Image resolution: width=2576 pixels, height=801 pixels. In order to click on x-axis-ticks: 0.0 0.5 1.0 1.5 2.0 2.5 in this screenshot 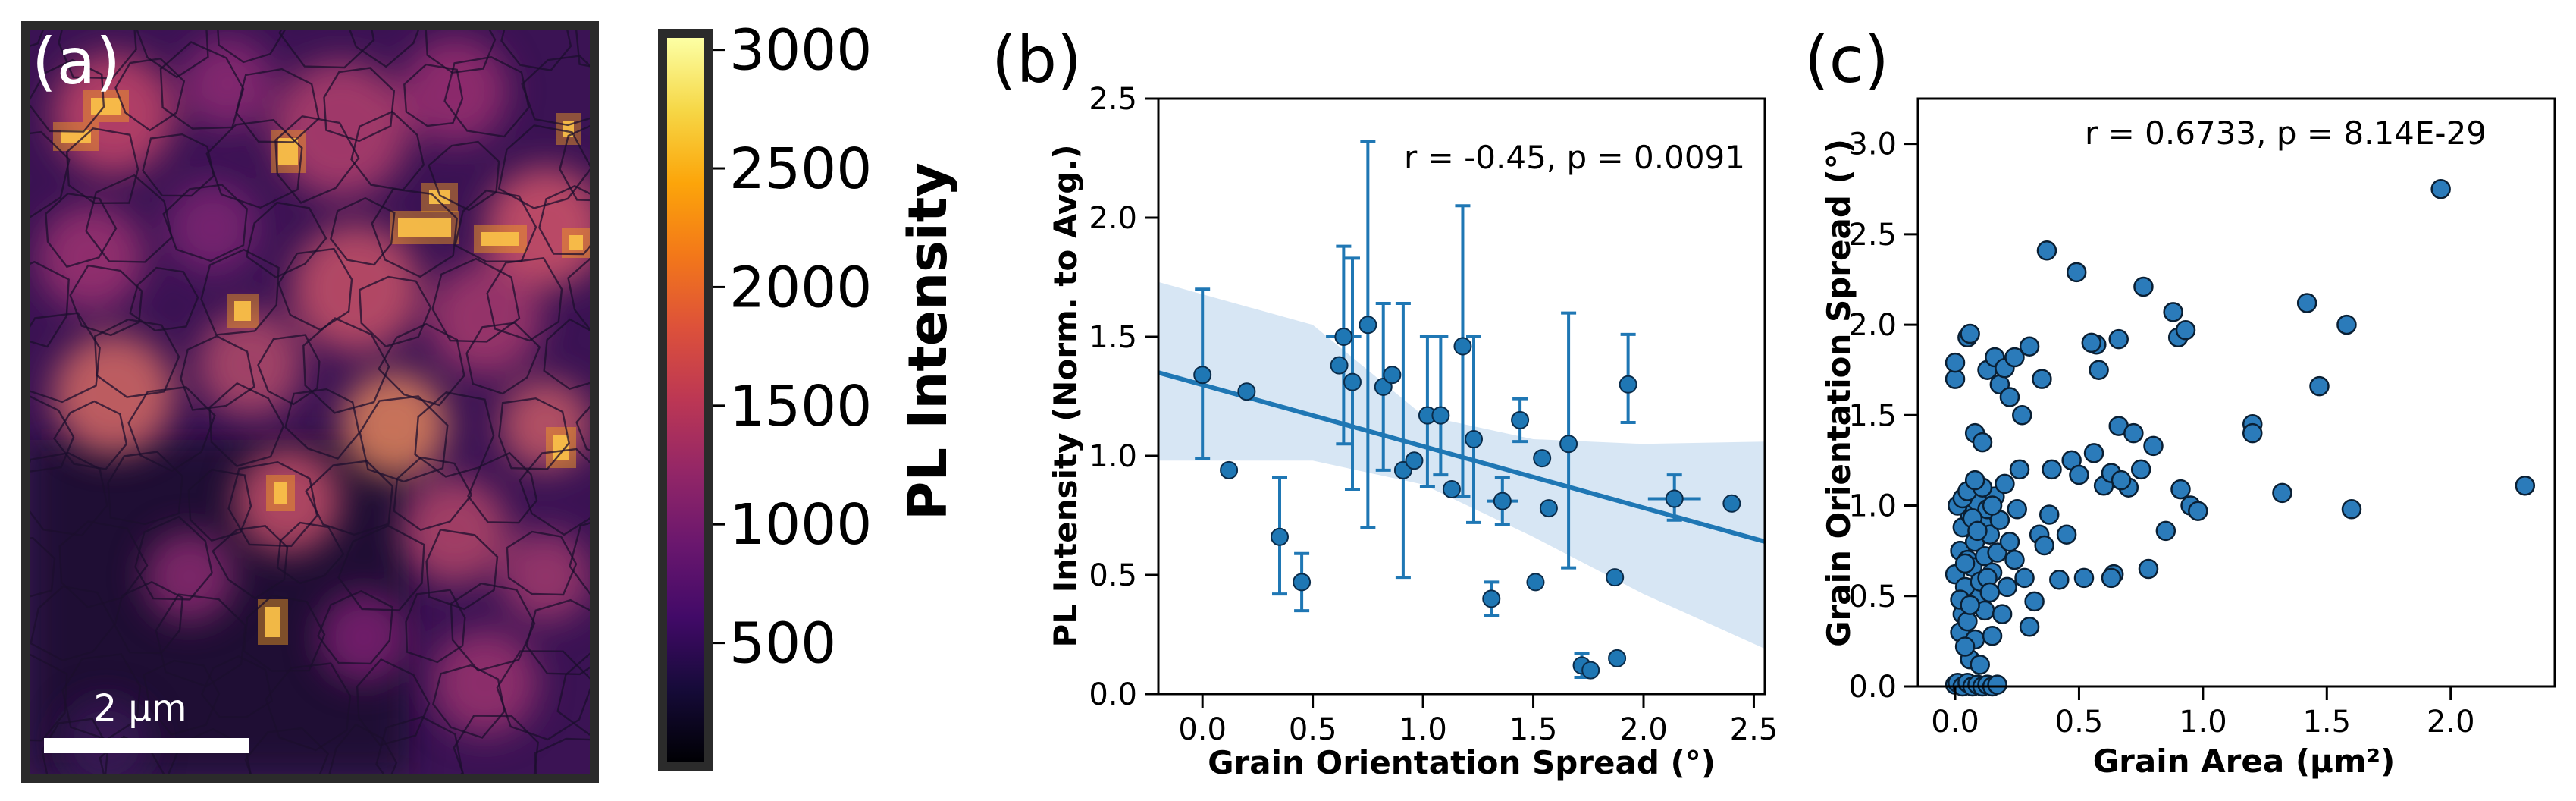, I will do `click(1478, 720)`.